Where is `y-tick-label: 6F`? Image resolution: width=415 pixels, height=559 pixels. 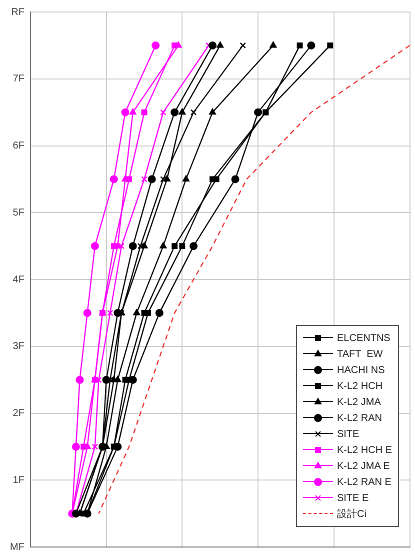
y-tick-label: 6F is located at coordinates (18, 146).